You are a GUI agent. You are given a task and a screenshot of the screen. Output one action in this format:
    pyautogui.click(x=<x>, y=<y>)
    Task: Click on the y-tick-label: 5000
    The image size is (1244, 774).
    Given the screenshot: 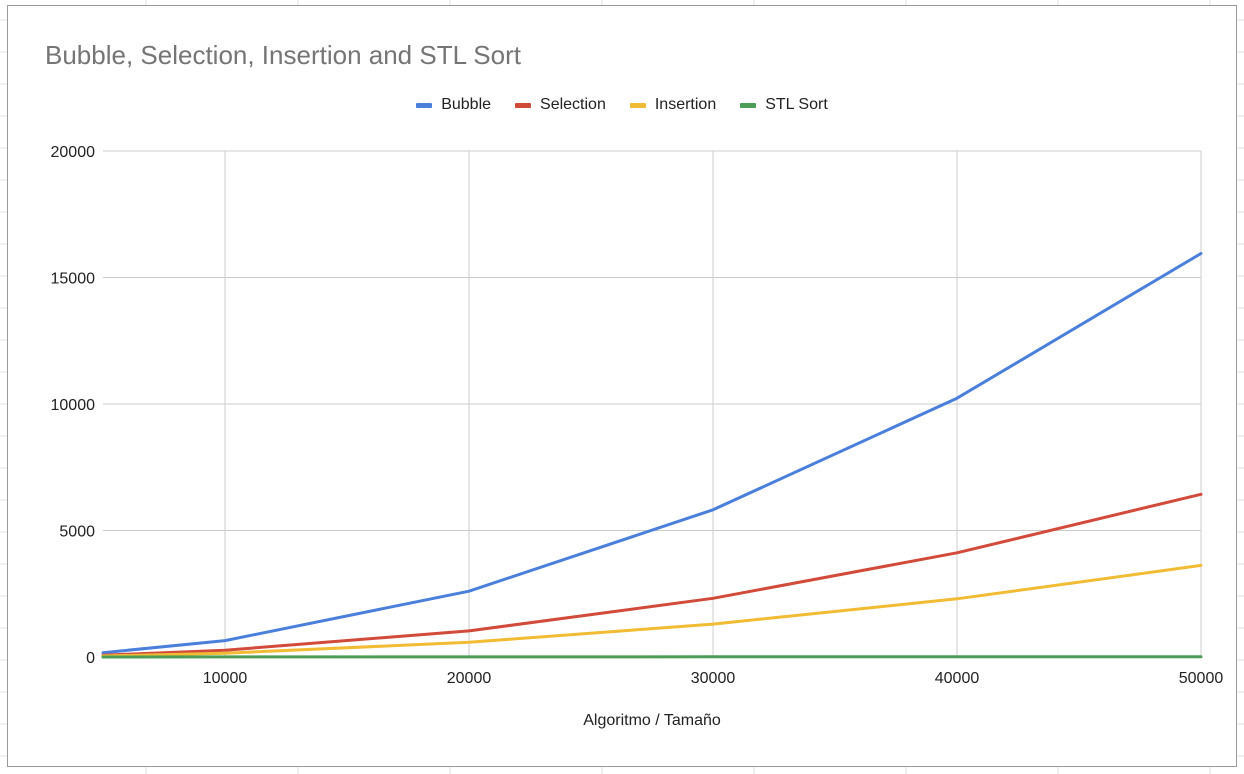 What is the action you would take?
    pyautogui.click(x=77, y=532)
    